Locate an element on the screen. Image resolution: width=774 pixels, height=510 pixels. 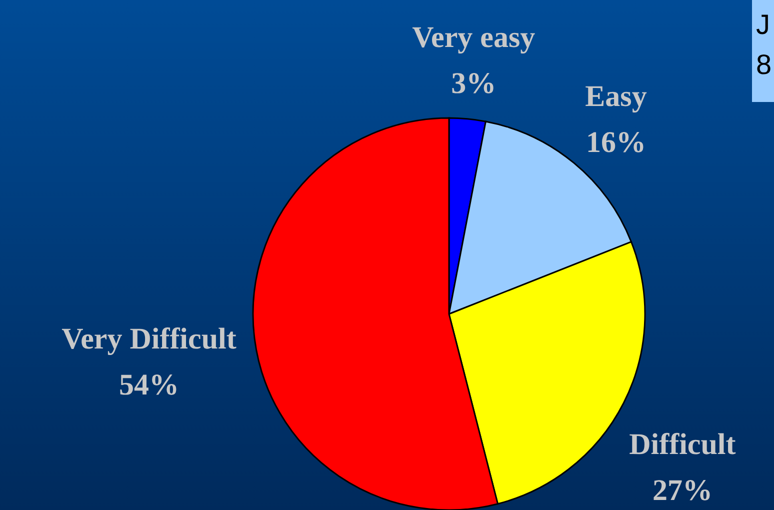
text: 8 is located at coordinates (764, 64).